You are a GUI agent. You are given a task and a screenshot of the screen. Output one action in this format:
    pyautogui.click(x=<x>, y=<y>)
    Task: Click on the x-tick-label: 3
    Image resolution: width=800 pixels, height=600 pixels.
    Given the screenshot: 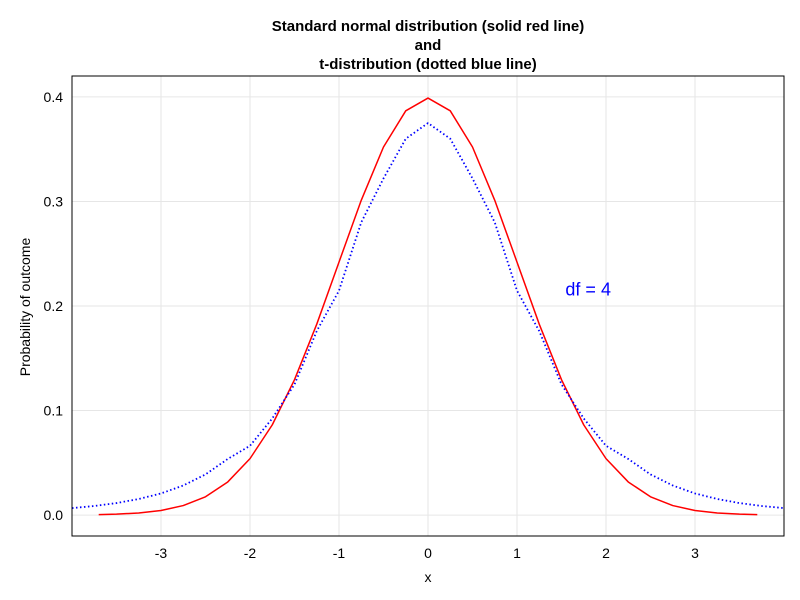 What is the action you would take?
    pyautogui.click(x=695, y=553)
    